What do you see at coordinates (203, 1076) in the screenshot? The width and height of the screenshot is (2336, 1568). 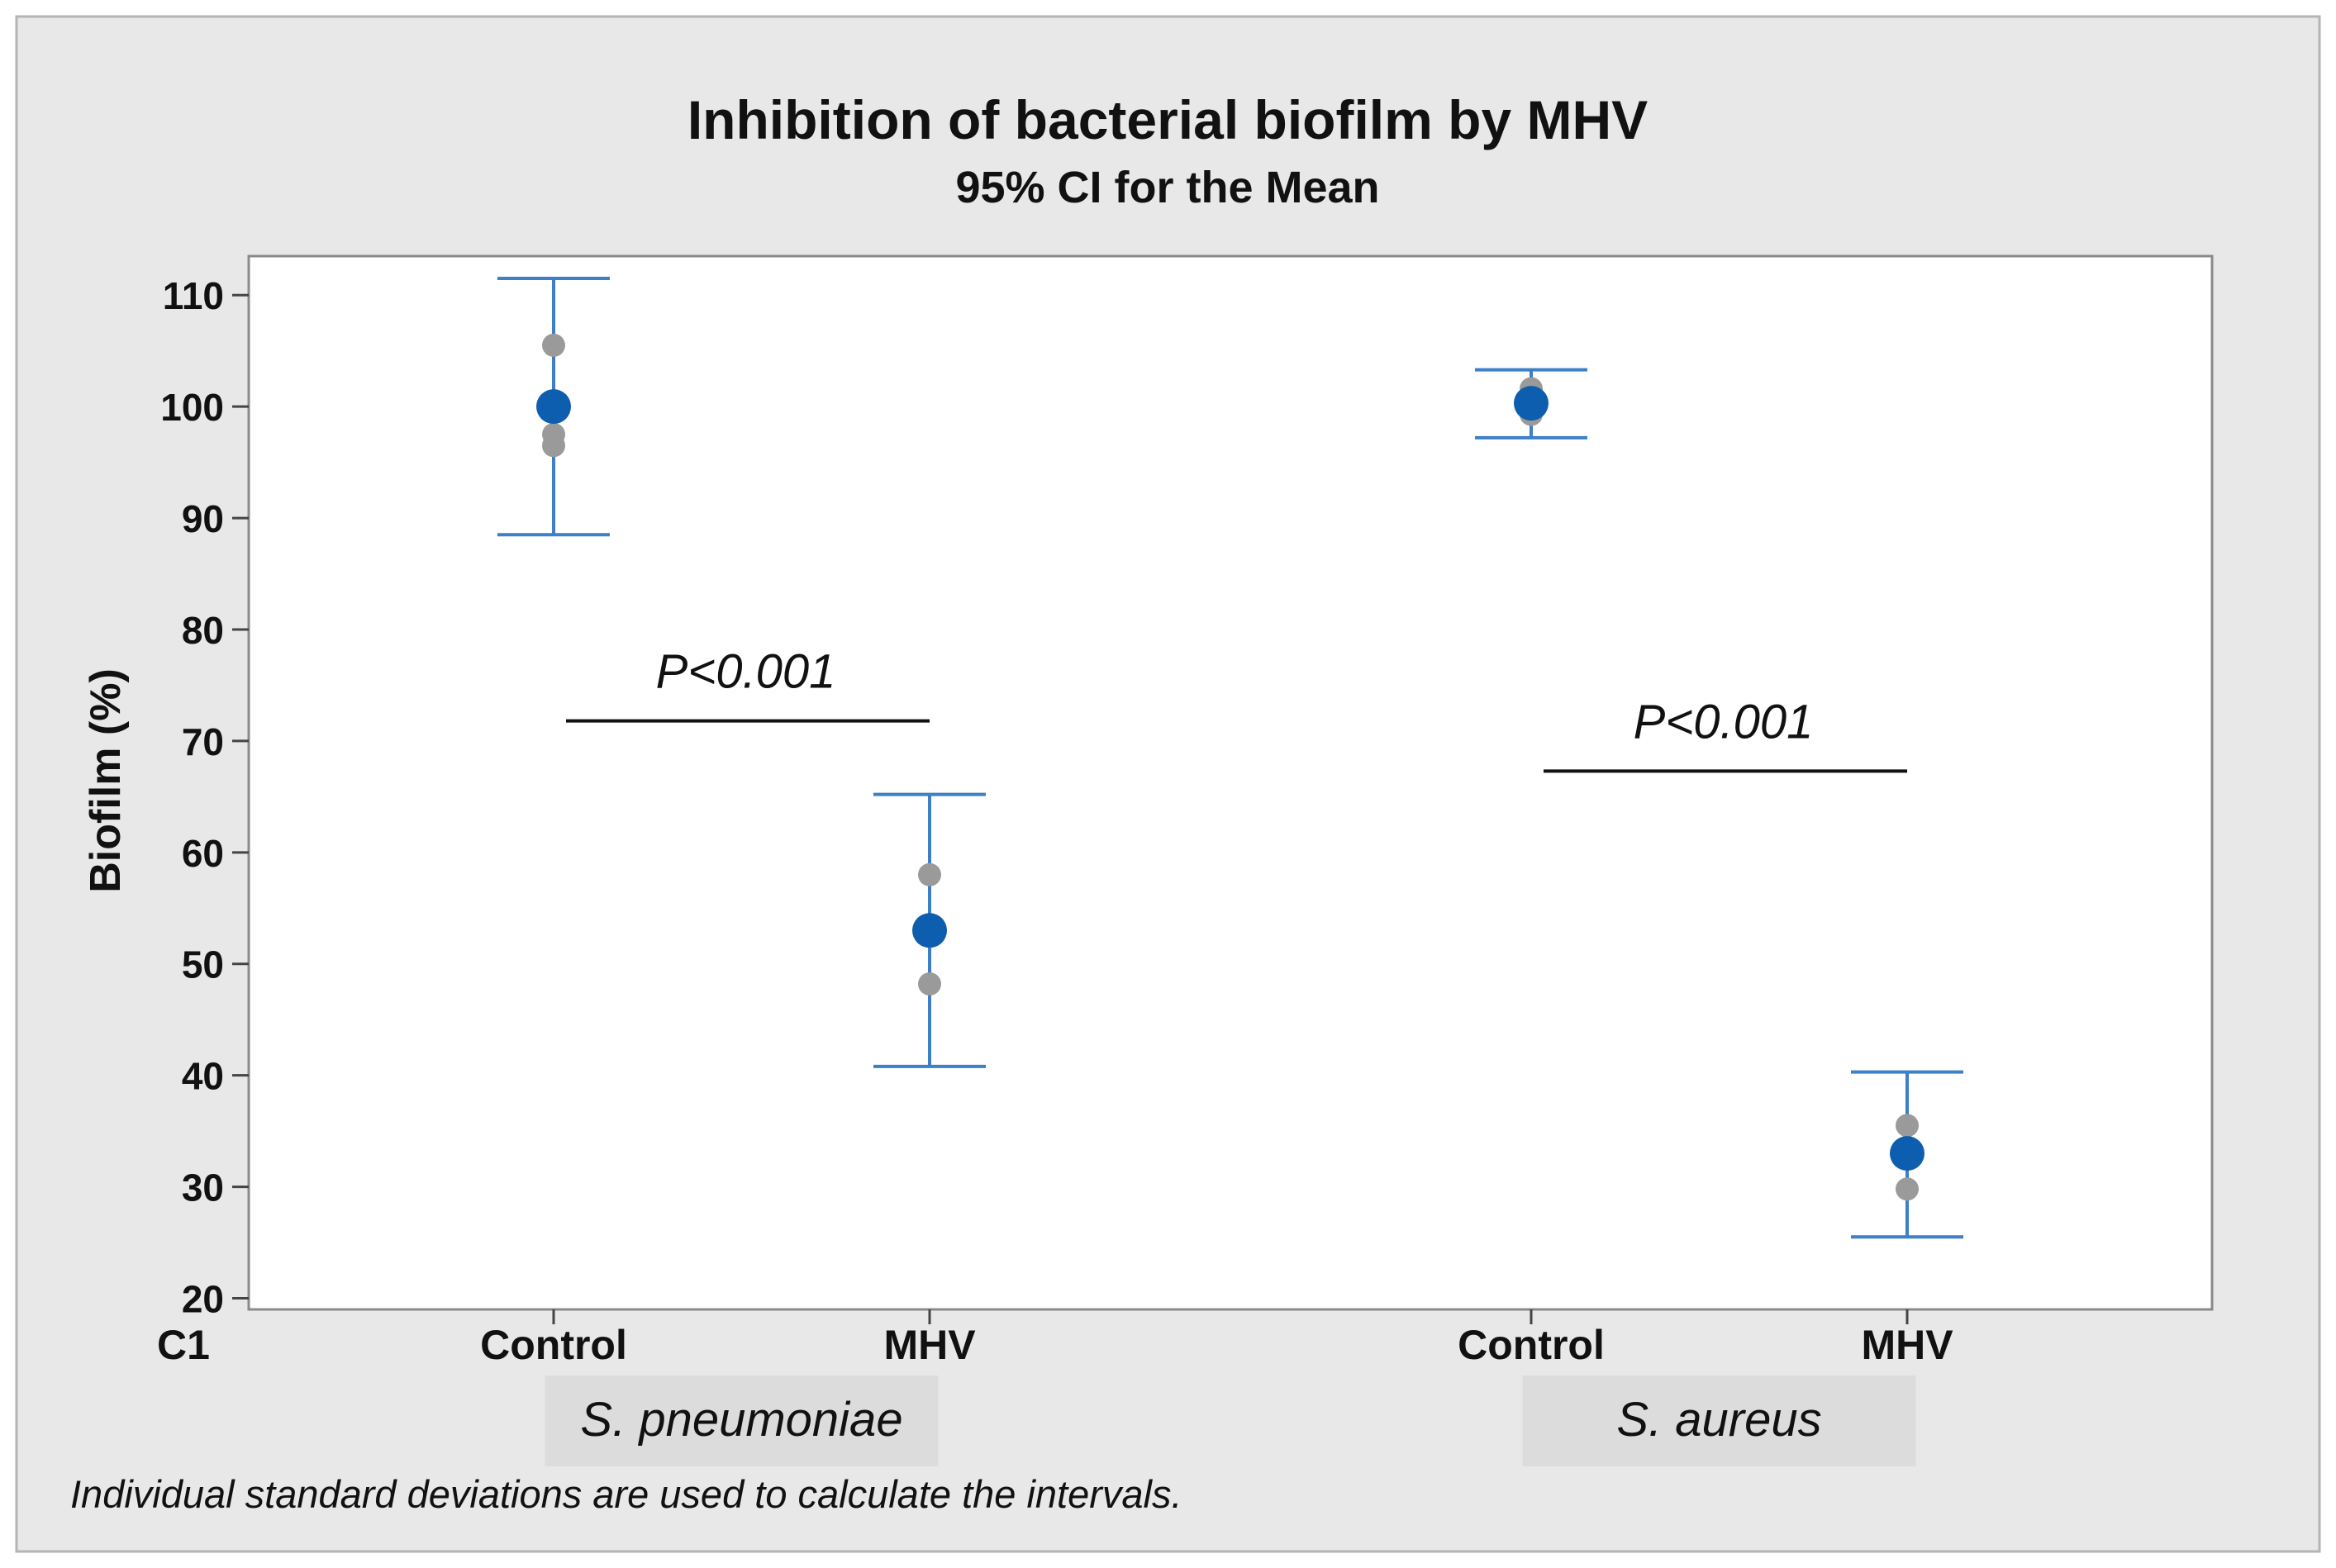 I see `y-tick-label: 40` at bounding box center [203, 1076].